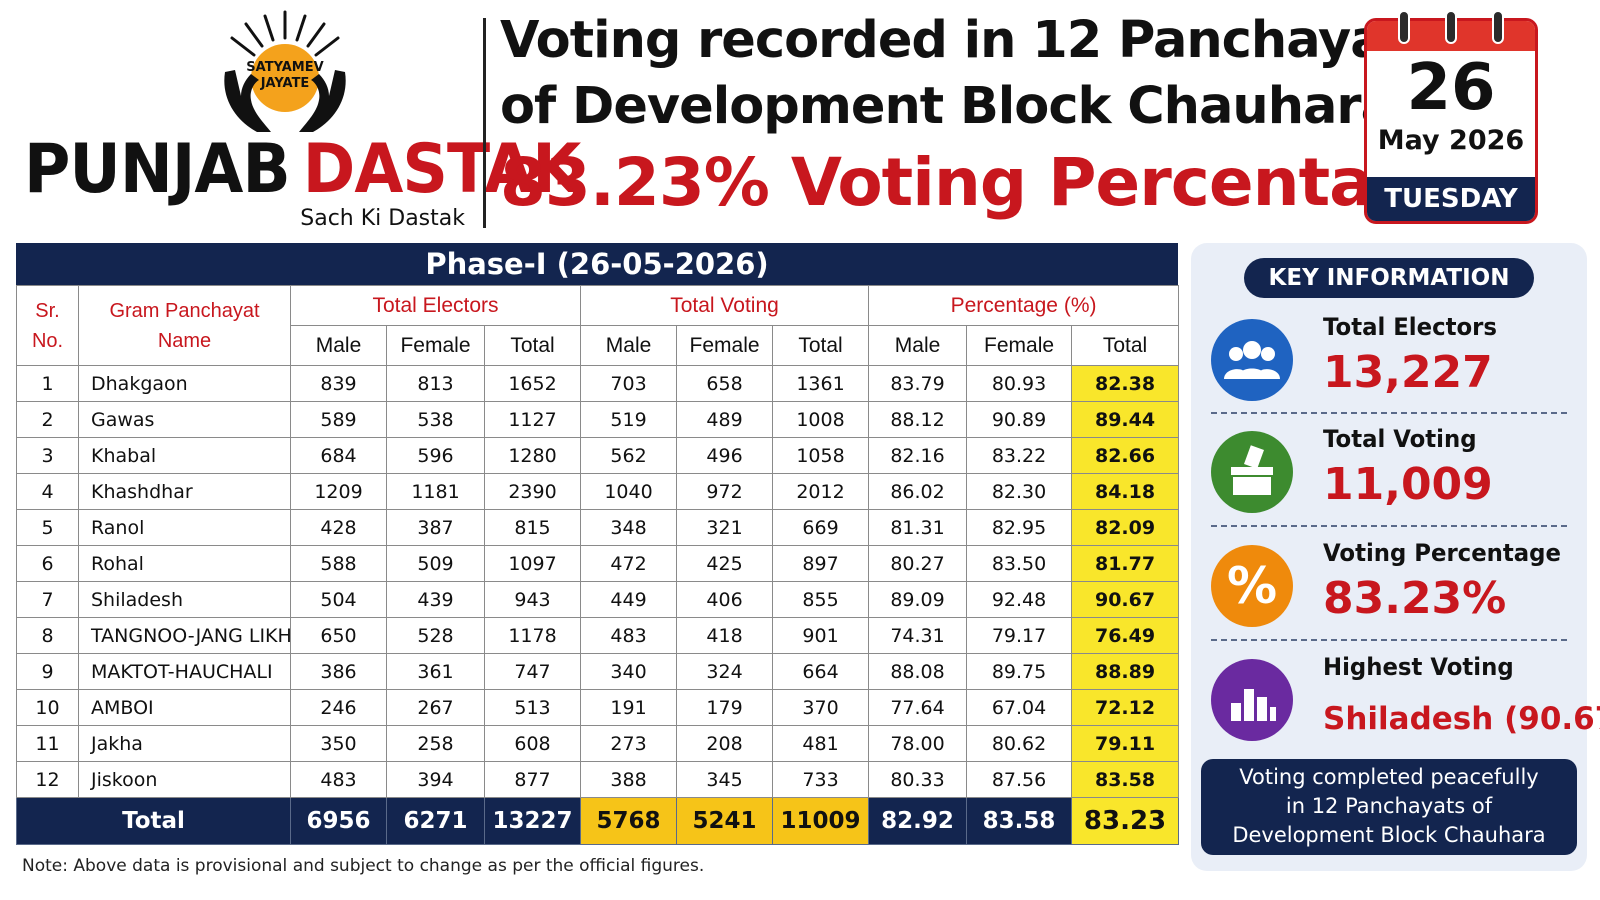  I want to click on cell-pct-female: 90.89, so click(1019, 419).